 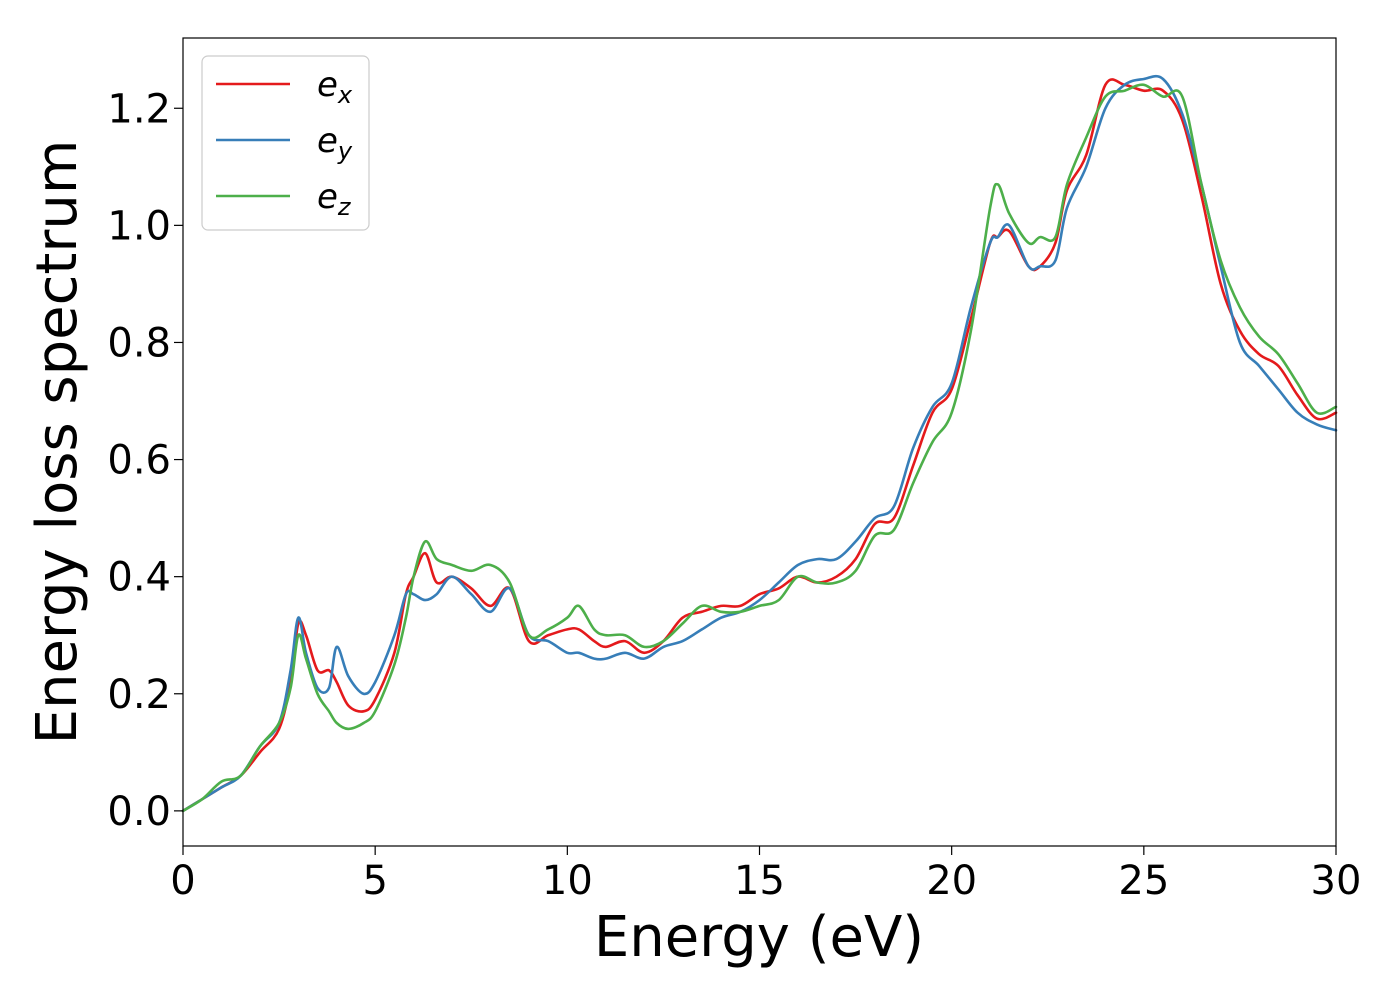 What do you see at coordinates (567, 881) in the screenshot?
I see `x-tick-label: 10` at bounding box center [567, 881].